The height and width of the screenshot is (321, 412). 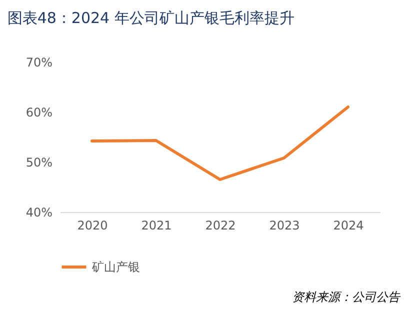 I want to click on x-tick-label: 2020, so click(x=92, y=225).